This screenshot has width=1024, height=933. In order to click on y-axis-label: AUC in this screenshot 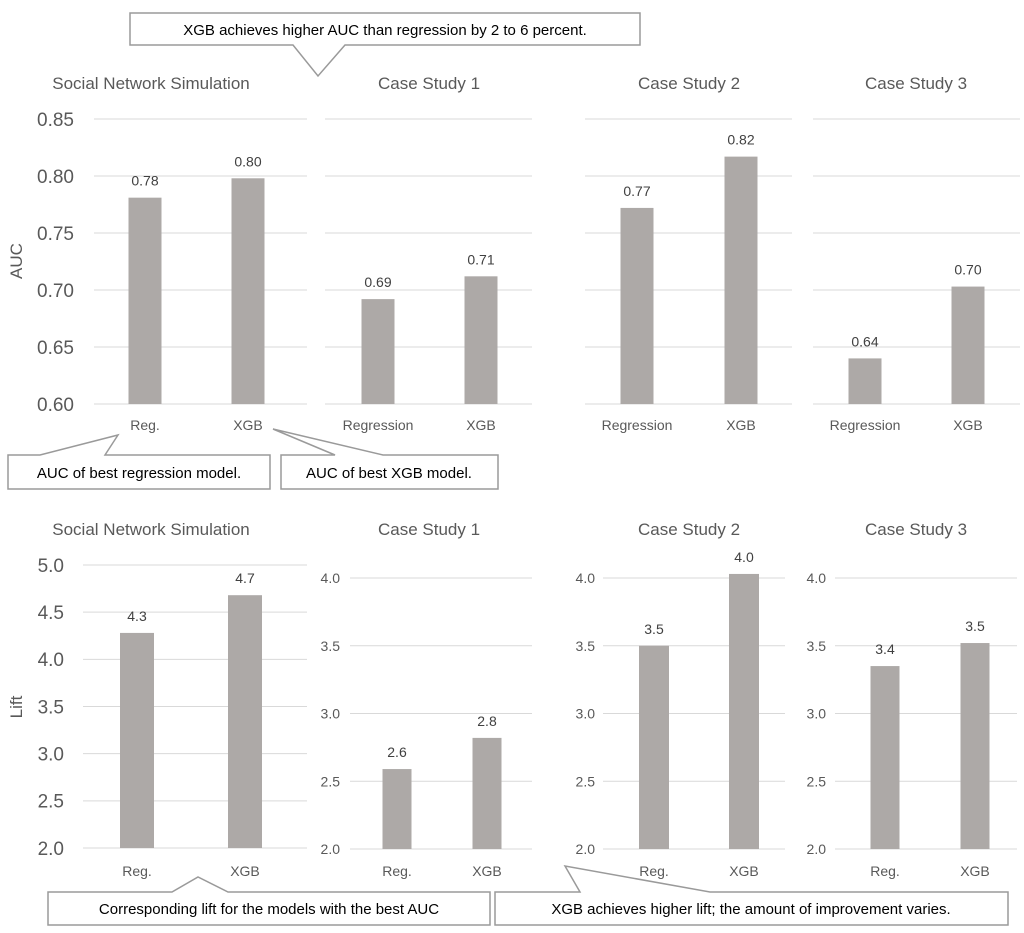, I will do `click(16, 261)`.